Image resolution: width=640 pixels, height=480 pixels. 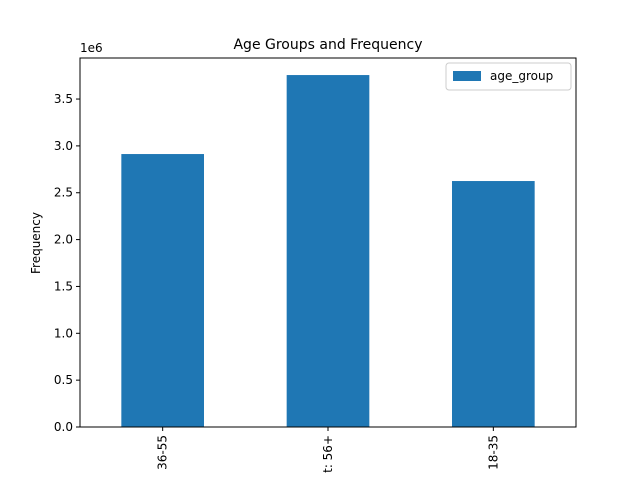 What do you see at coordinates (328, 454) in the screenshot?
I see `x-tick-label: t: 56+` at bounding box center [328, 454].